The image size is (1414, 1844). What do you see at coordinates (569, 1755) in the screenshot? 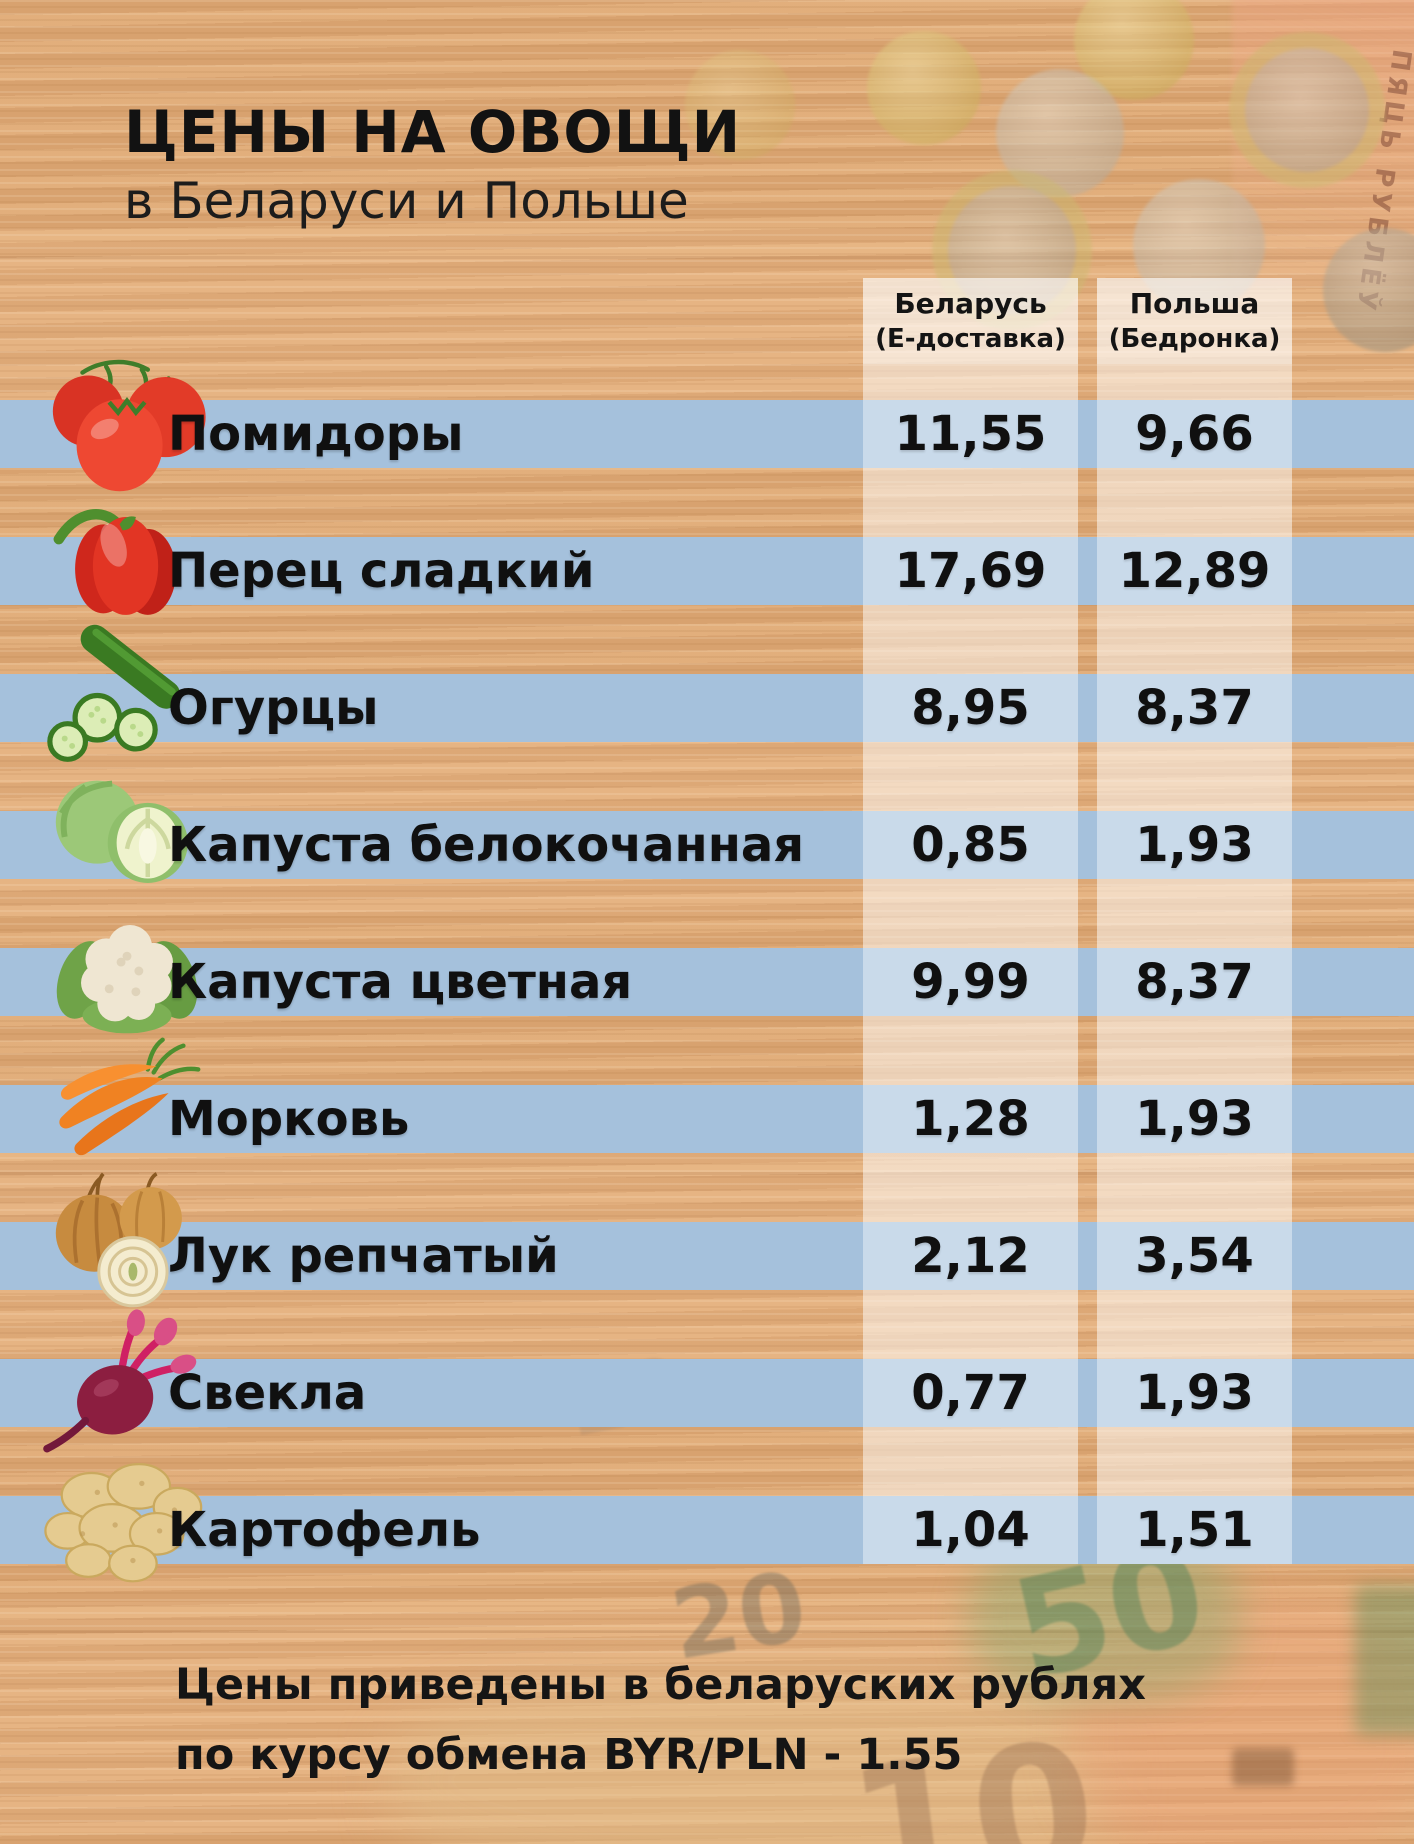
I see `footer-line-2: по курсу обмена BYR/PLN - 1.55` at bounding box center [569, 1755].